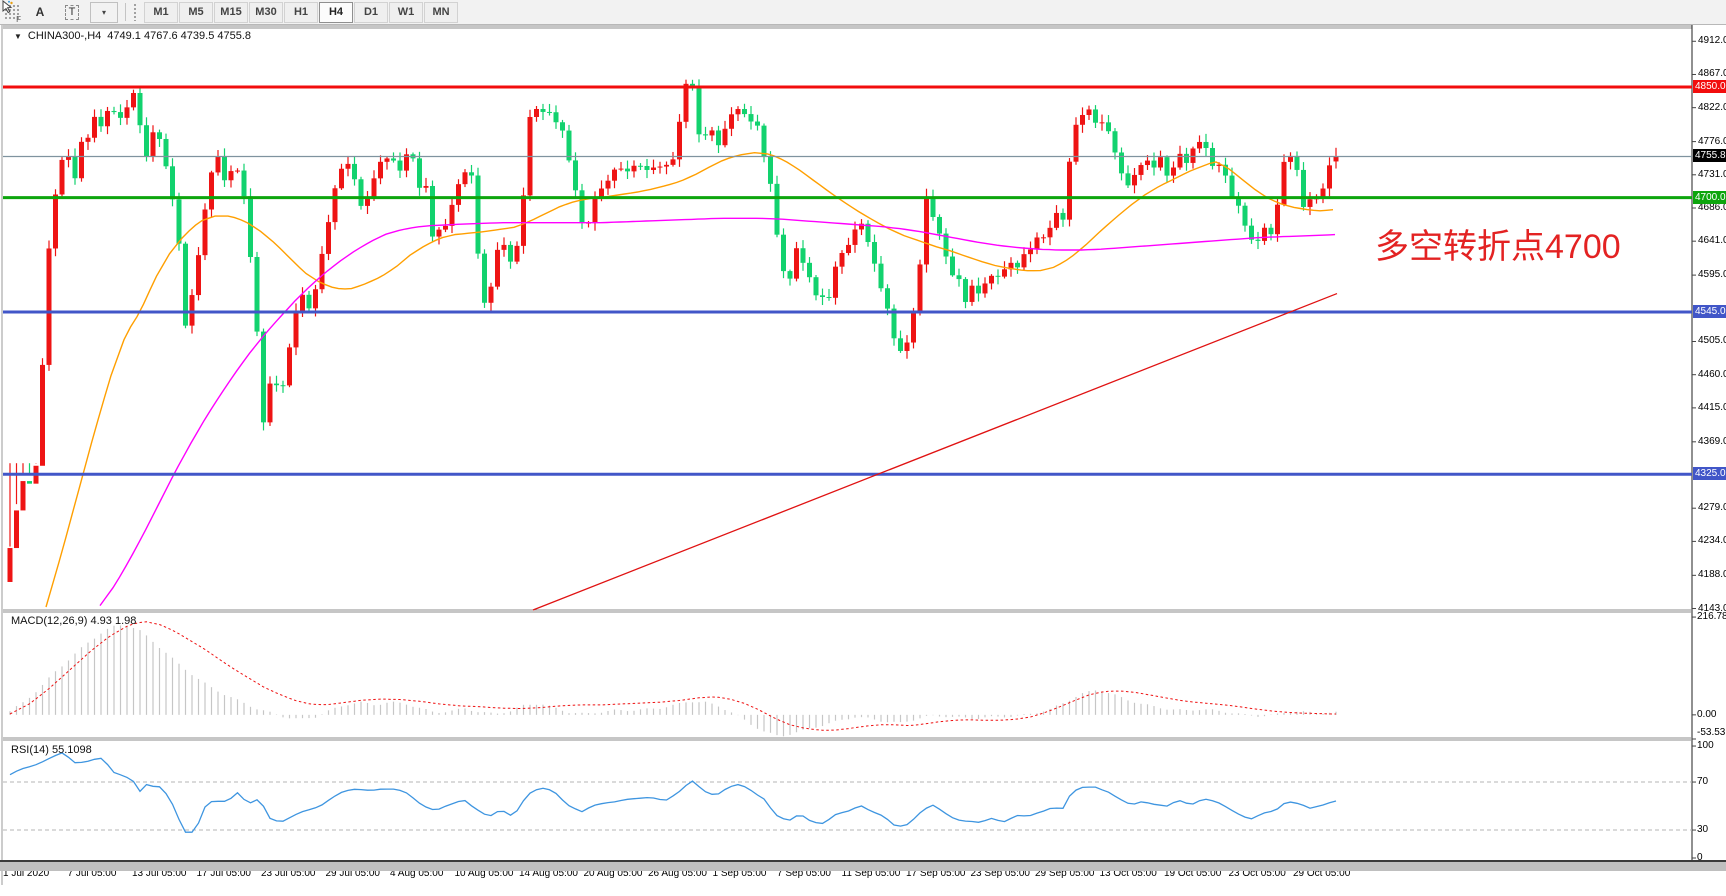 This screenshot has height=896, width=1726. What do you see at coordinates (936, 873) in the screenshot?
I see `time-axis-label: 17 Sep 05:00` at bounding box center [936, 873].